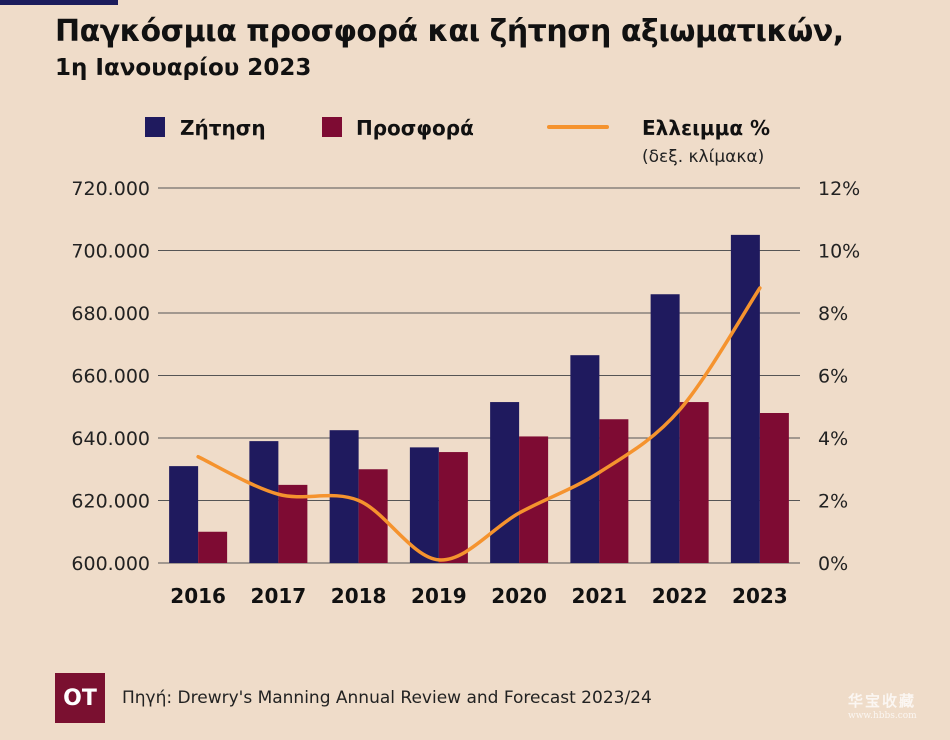 This screenshot has height=740, width=950. Describe the element at coordinates (882, 716) in the screenshot. I see `watermark-url: www.hbbs.com` at that location.